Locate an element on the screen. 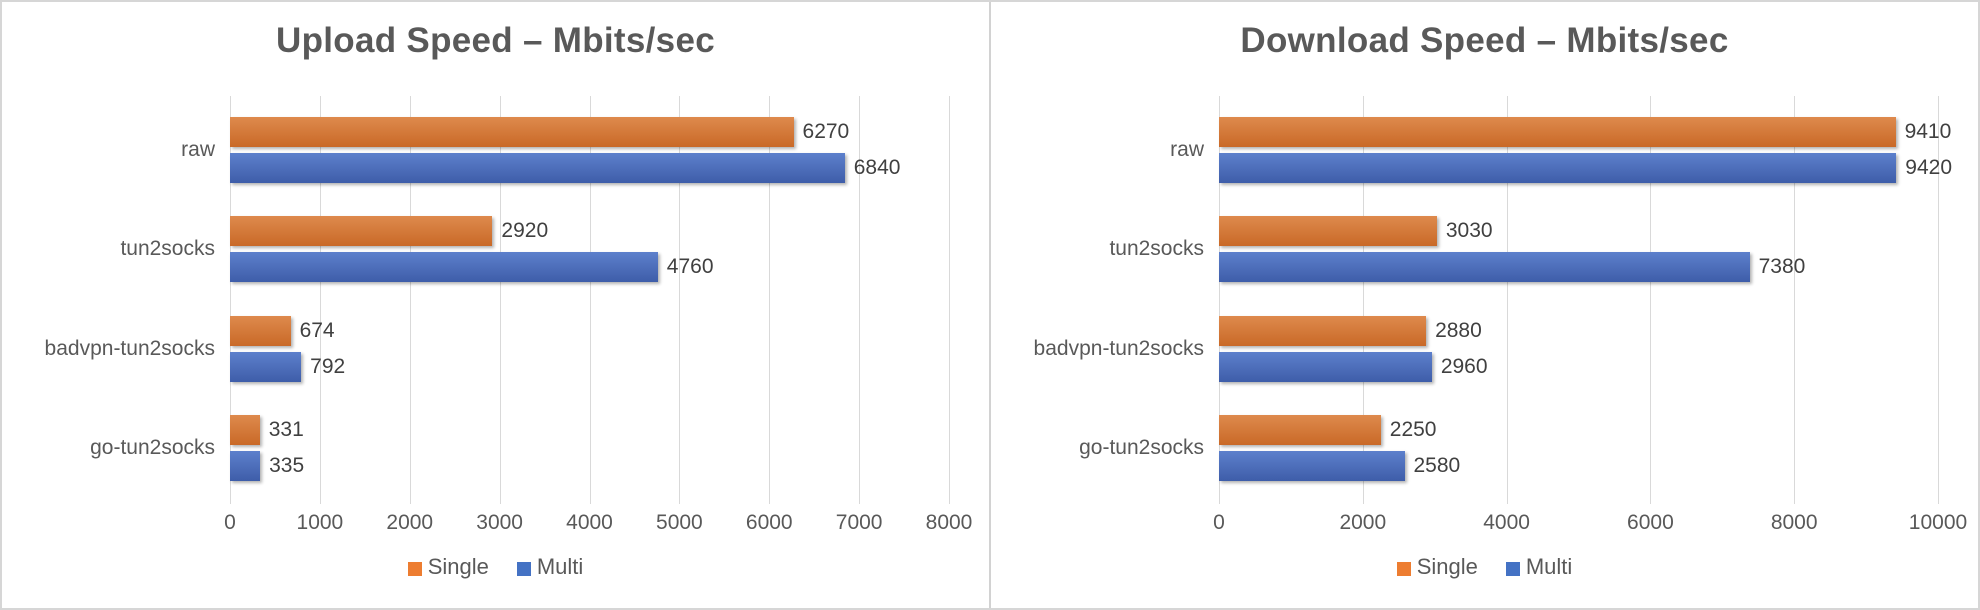  chart-title: Download Speed – Mbits/sec is located at coordinates (1484, 40).